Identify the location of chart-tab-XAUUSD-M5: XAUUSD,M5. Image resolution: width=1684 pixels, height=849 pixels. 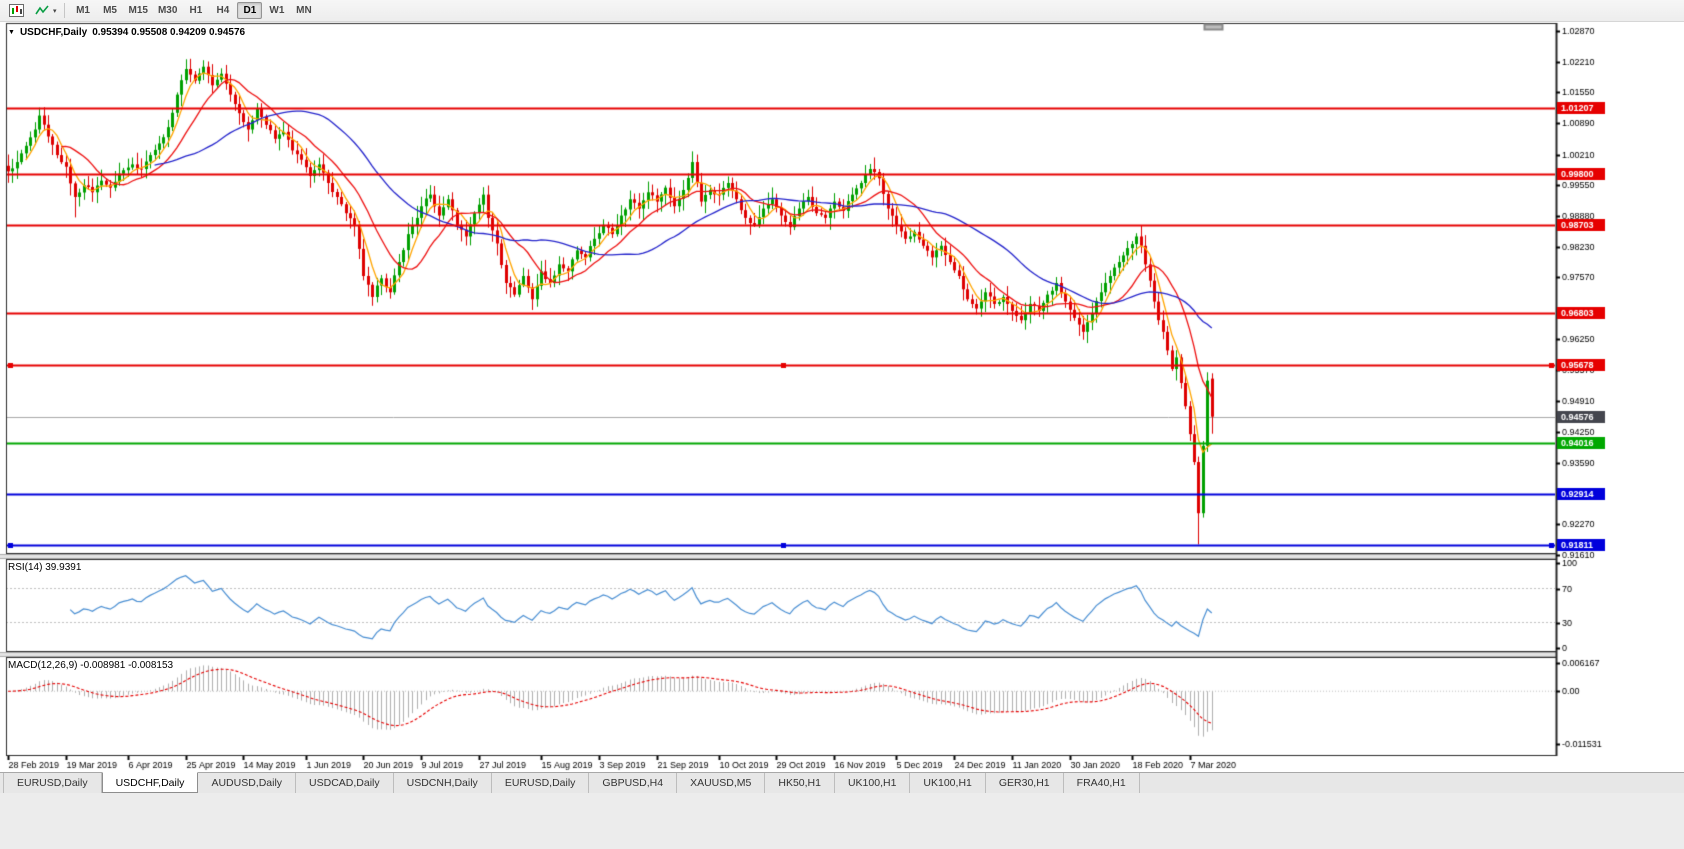
(721, 783).